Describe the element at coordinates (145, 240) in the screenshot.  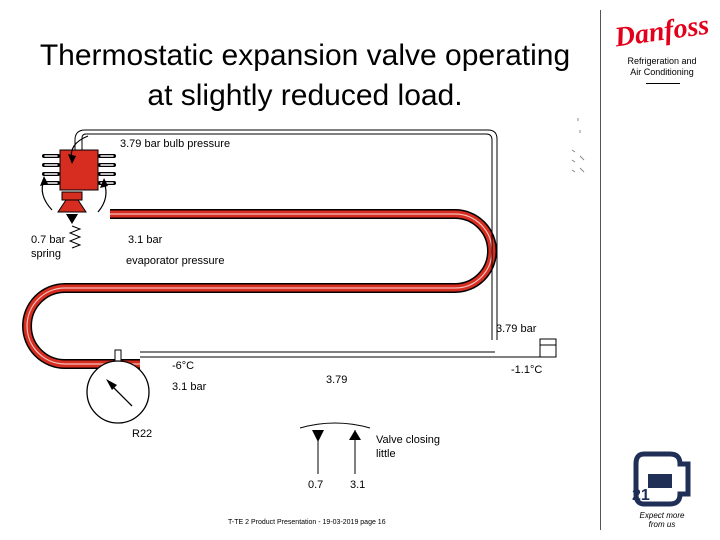
I see `evaporator-value-label: 3.1 bar` at that location.